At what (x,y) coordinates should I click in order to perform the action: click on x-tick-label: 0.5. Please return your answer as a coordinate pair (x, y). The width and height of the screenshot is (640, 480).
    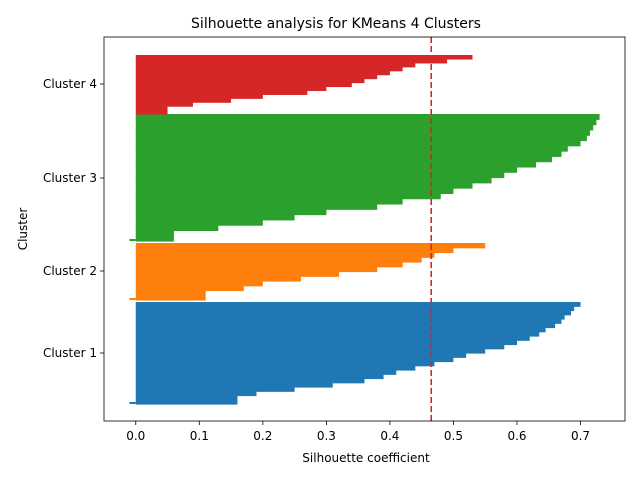
    Looking at the image, I should click on (453, 436).